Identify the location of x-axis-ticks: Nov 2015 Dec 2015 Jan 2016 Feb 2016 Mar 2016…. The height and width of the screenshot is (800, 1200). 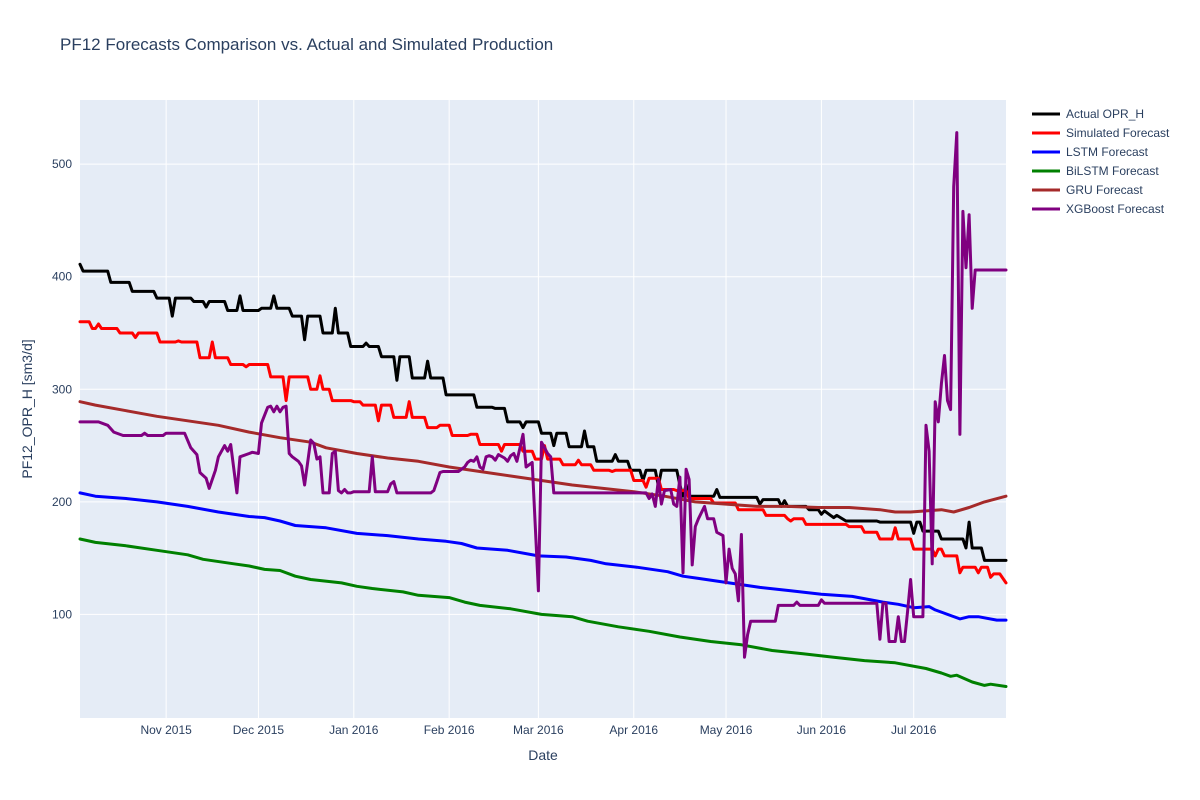
(538, 730).